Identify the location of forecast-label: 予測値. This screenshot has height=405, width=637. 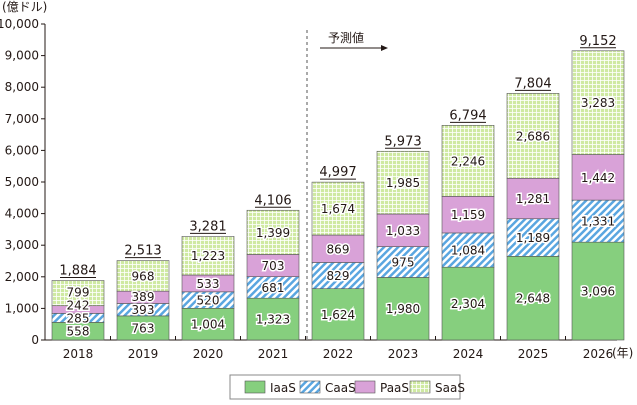
(346, 37).